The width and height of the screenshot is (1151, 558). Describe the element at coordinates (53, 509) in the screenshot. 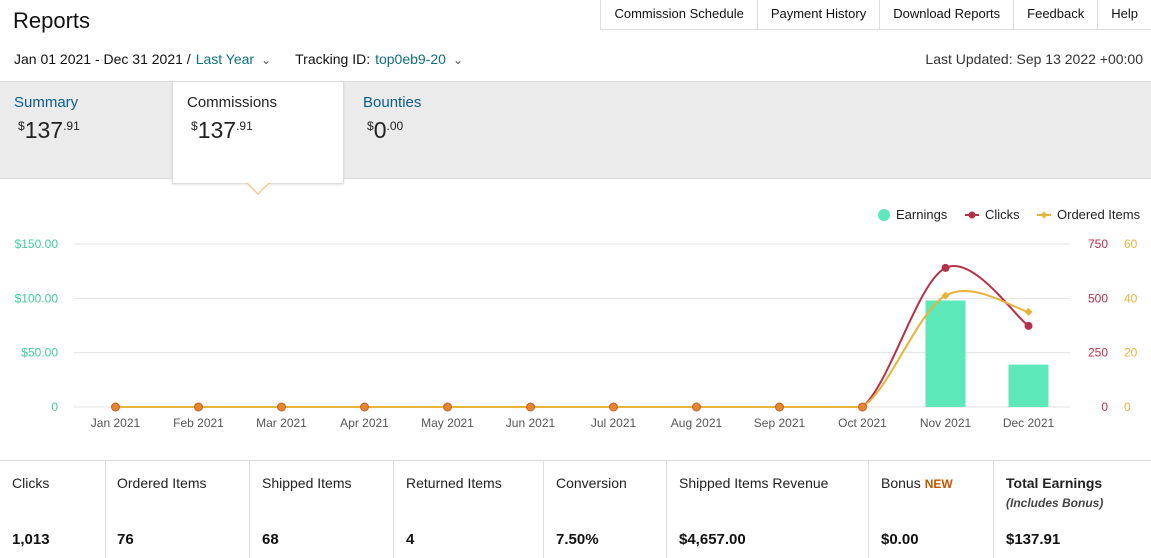

I see `stat-clicks: Clicks 1,013` at that location.